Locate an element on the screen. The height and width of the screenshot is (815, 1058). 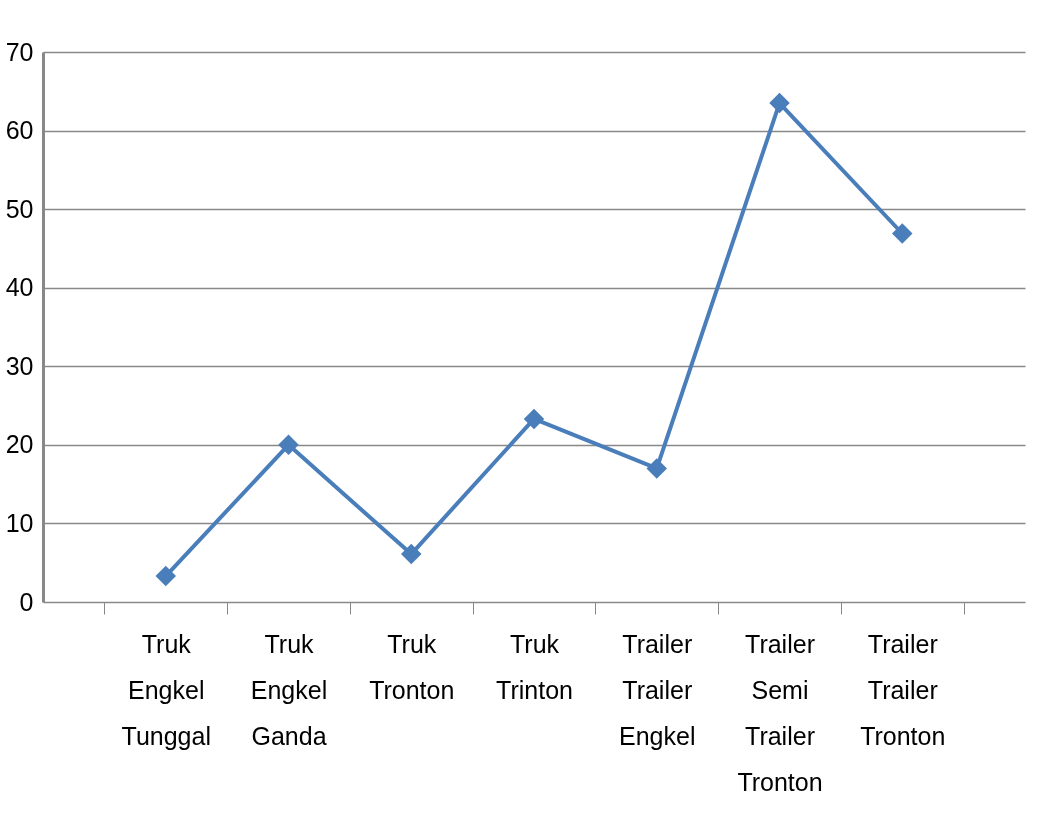
y-tick-label: 10 is located at coordinates (19, 522).